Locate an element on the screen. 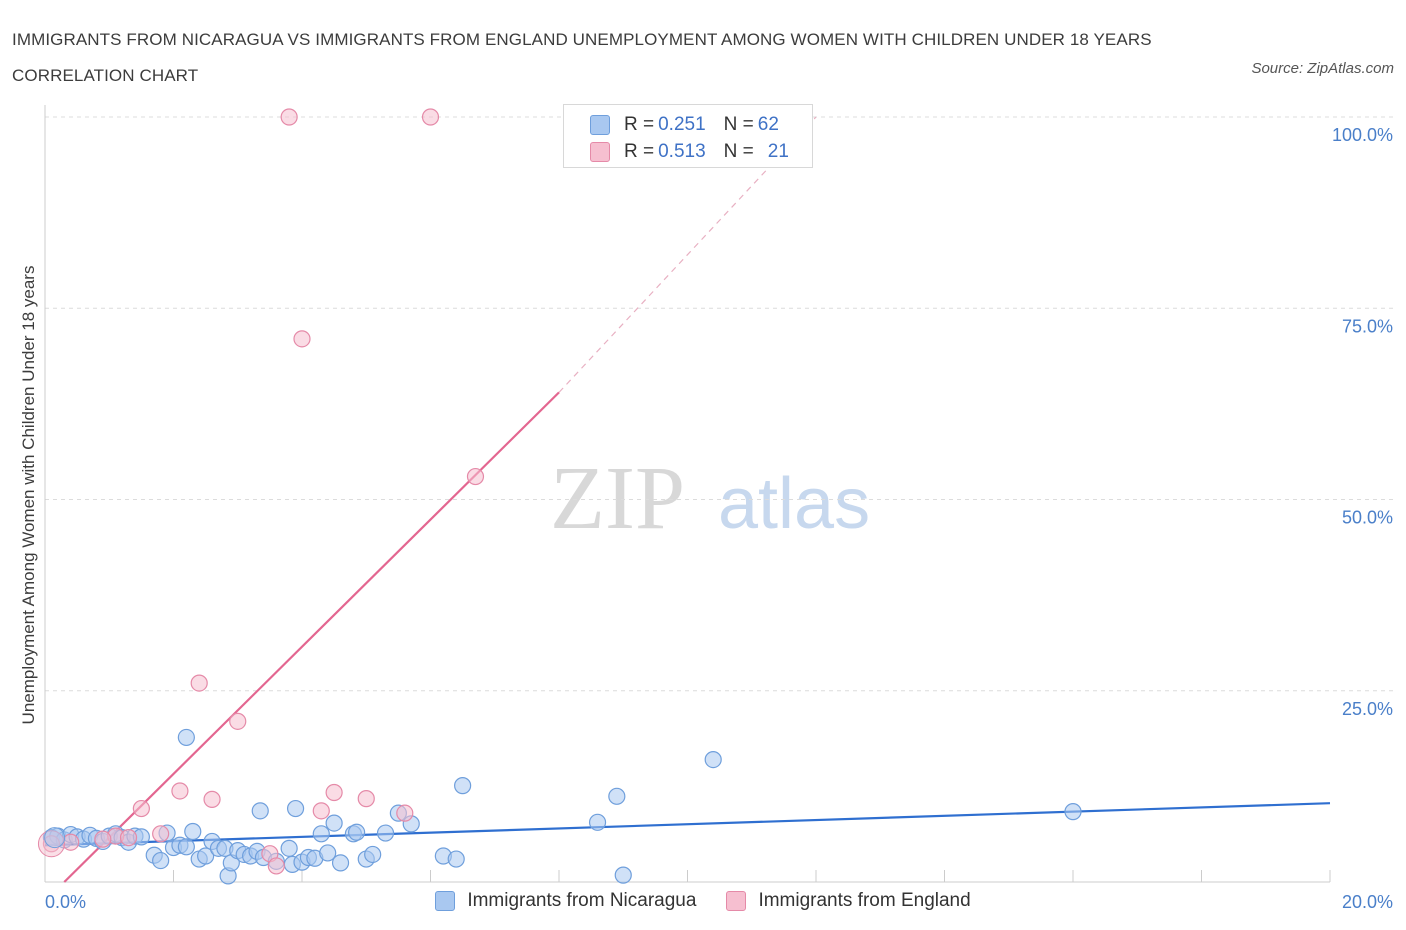 This screenshot has width=1406, height=930. trend-line-nicaragua is located at coordinates (687, 824).